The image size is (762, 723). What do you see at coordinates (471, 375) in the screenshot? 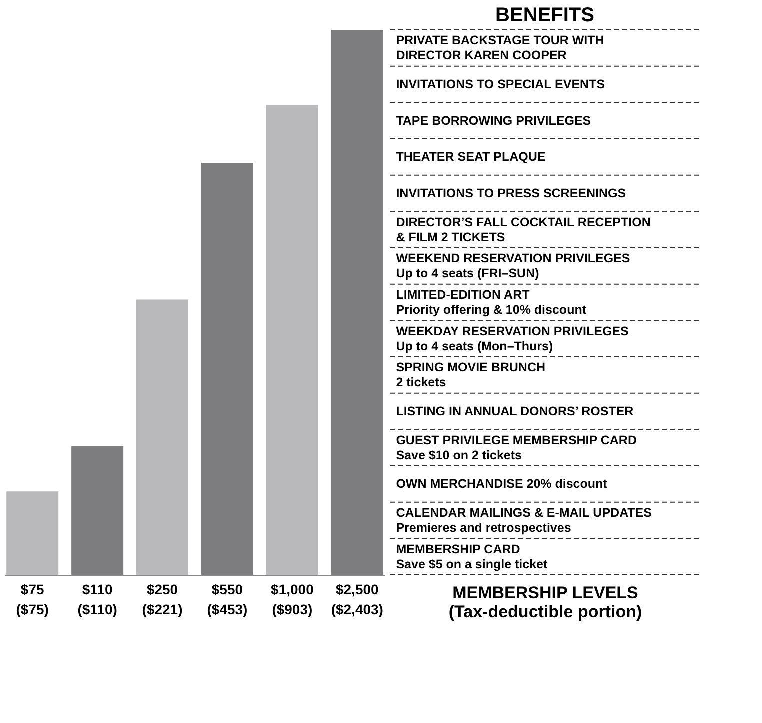
I see `text: SPRING MOVIE BRUNCH 2 tickets` at bounding box center [471, 375].